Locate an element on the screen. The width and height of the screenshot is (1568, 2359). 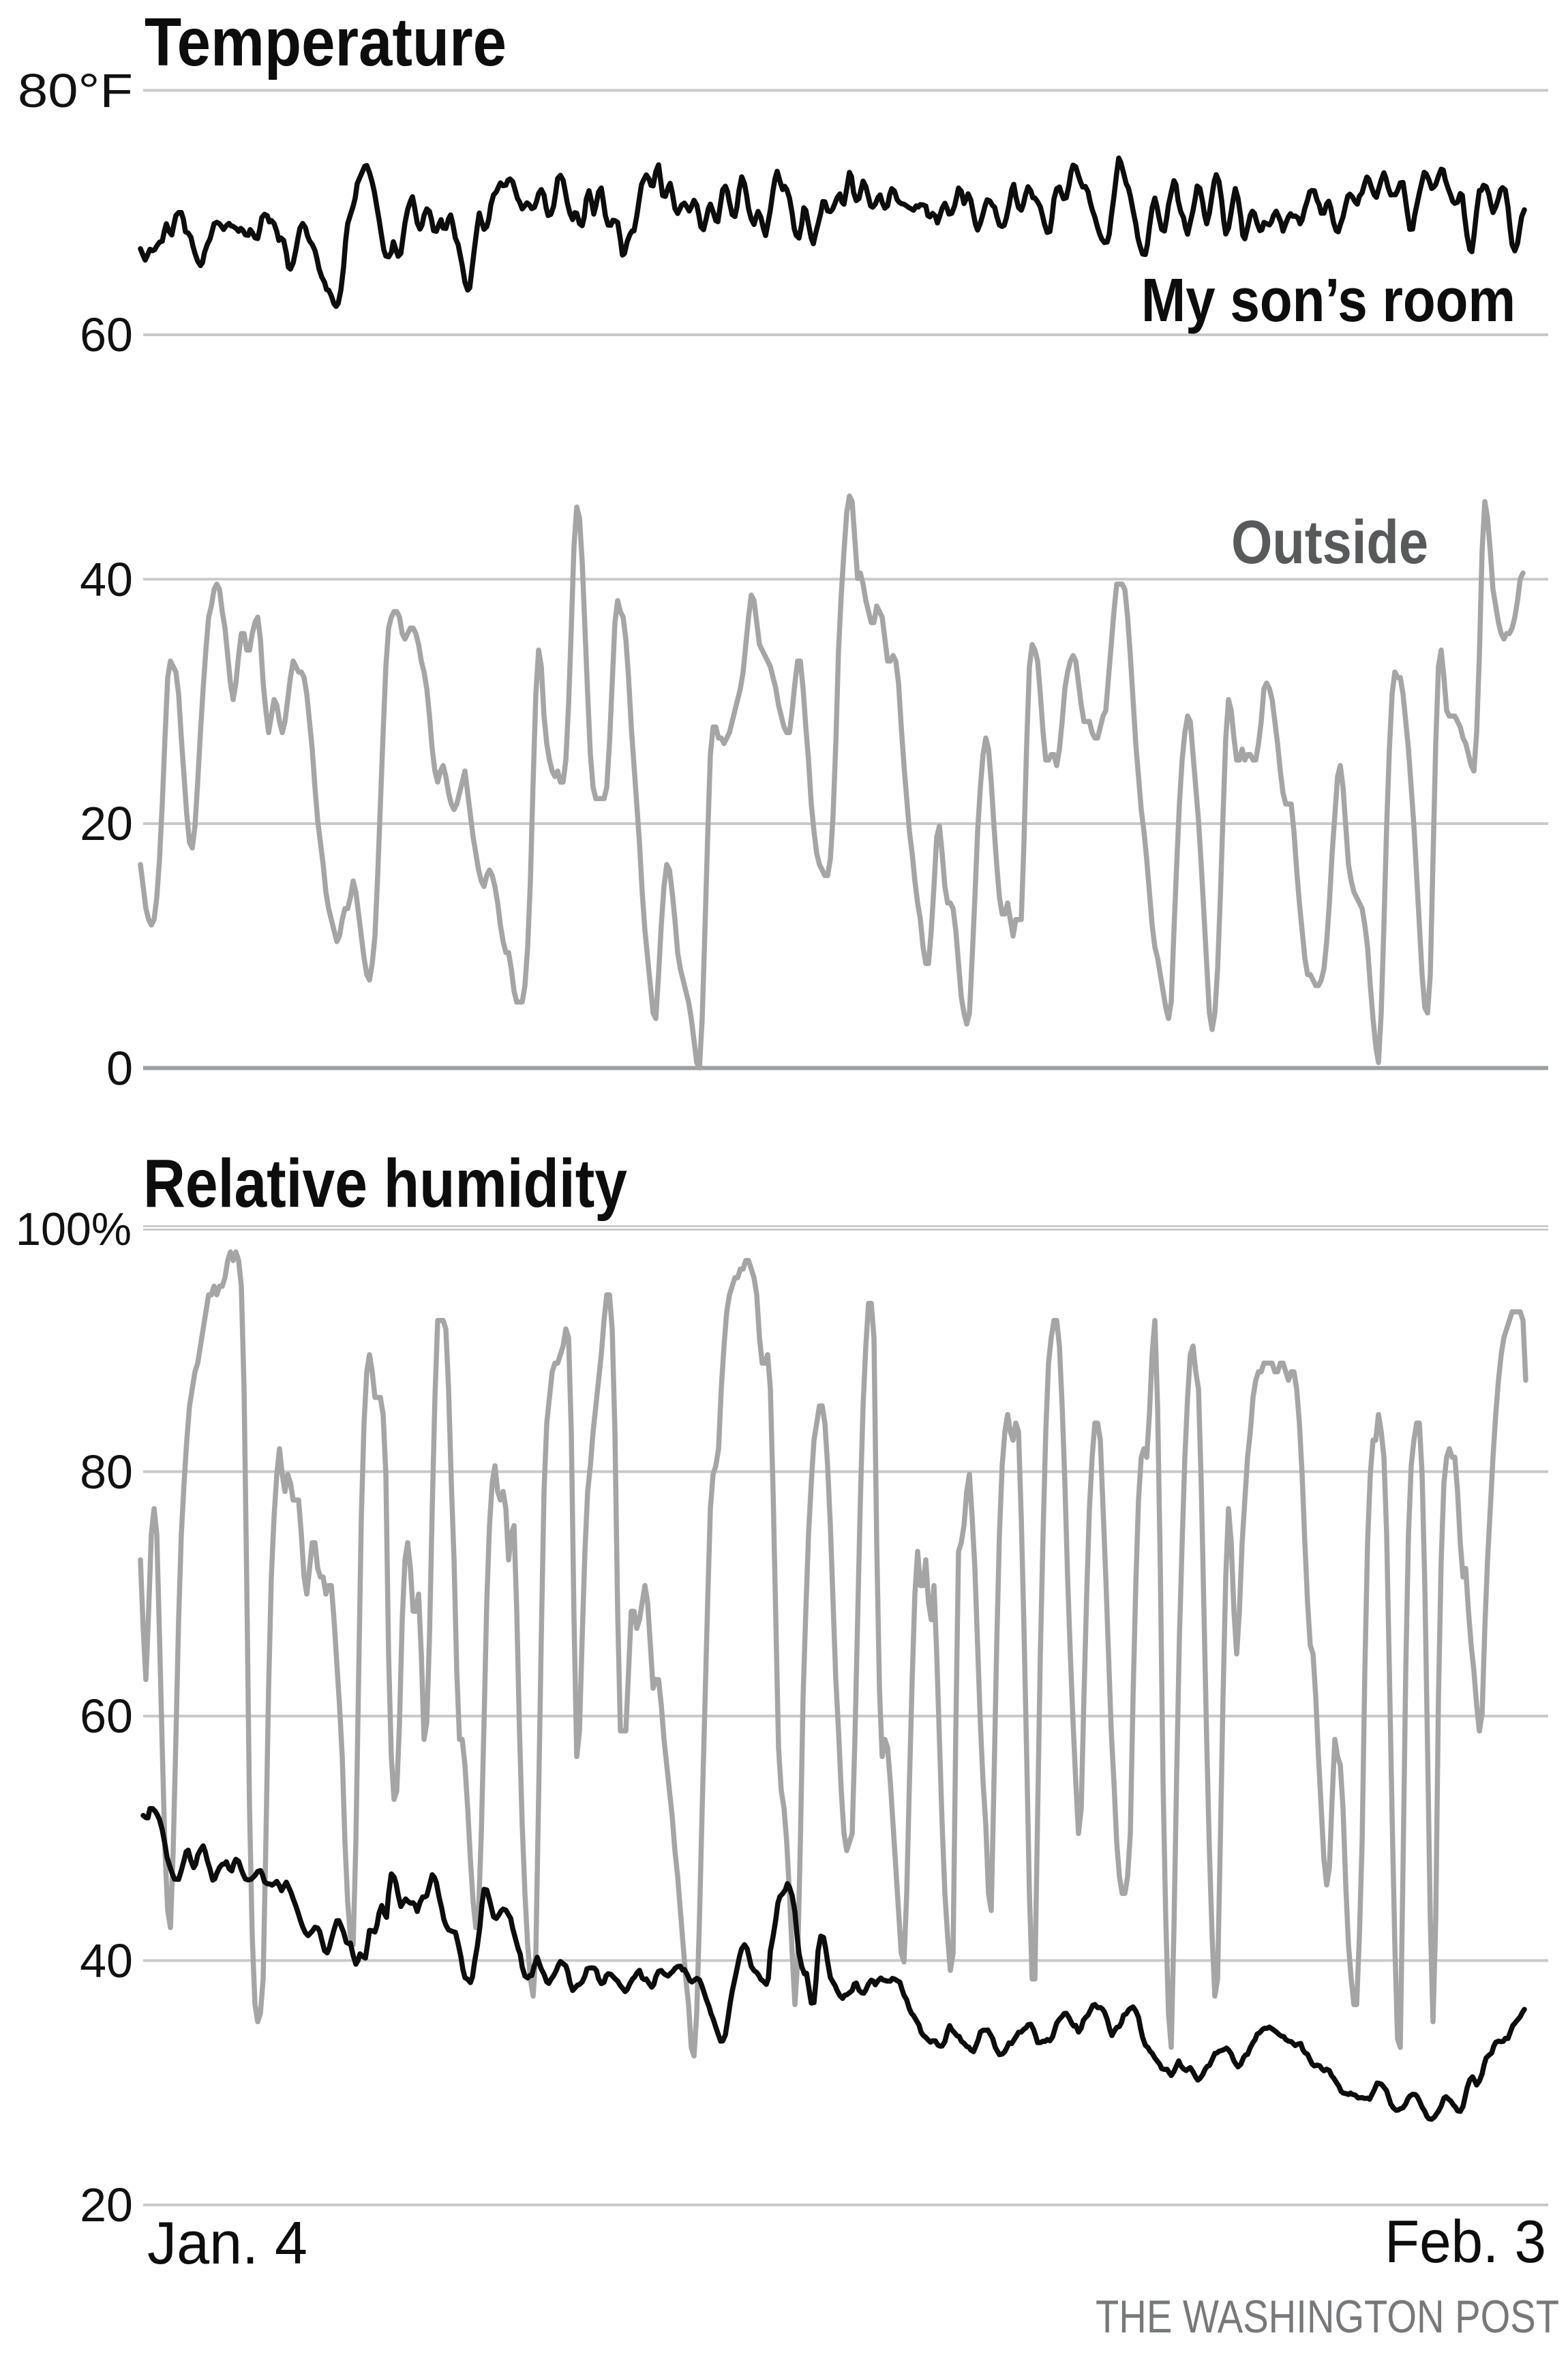
svg-text: Feb. 3 is located at coordinates (1465, 2241).